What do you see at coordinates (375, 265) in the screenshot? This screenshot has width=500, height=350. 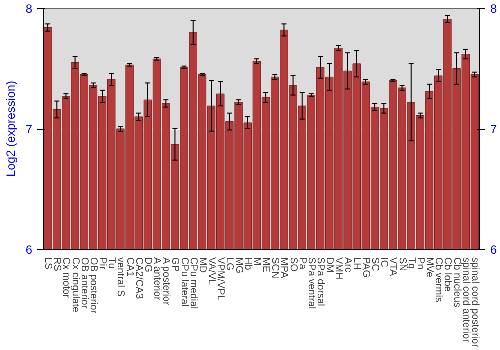 I see `x-tick-label: SC` at bounding box center [375, 265].